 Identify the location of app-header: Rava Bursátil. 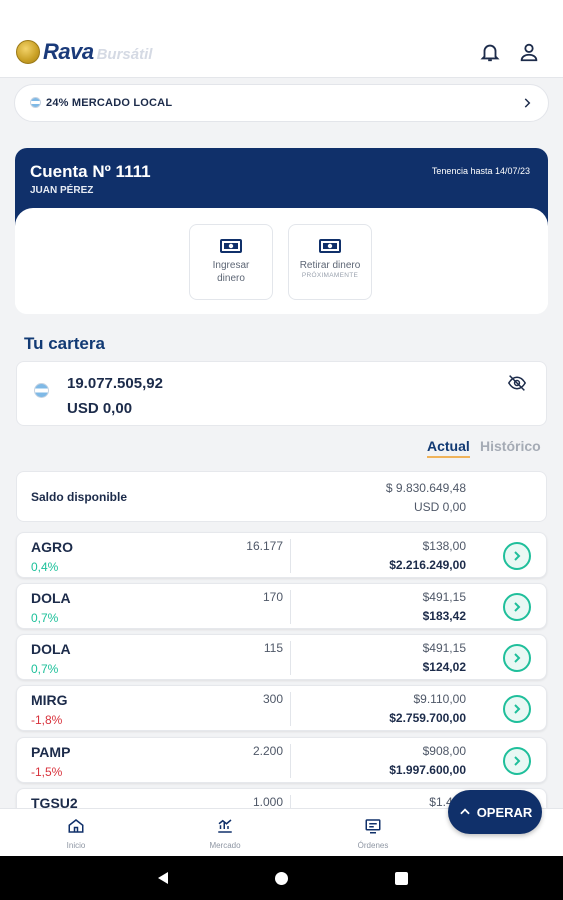
(281, 39).